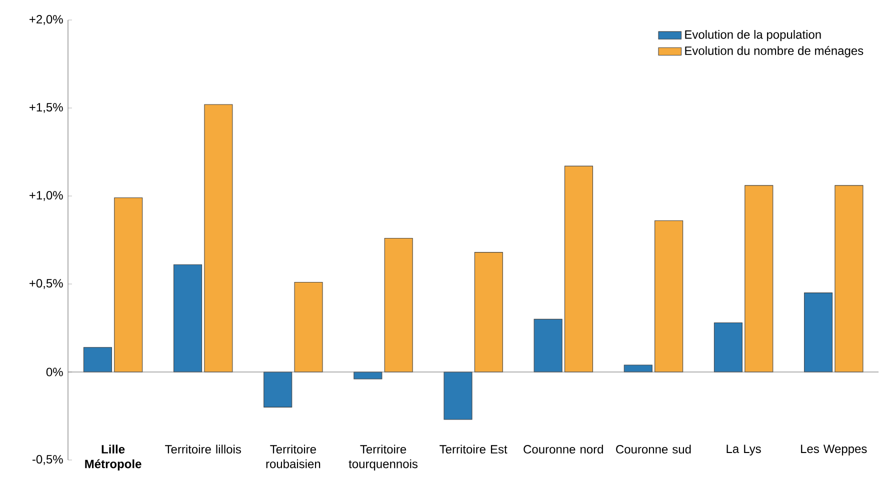  What do you see at coordinates (46, 20) in the screenshot?
I see `y-tick-label: +2,0%` at bounding box center [46, 20].